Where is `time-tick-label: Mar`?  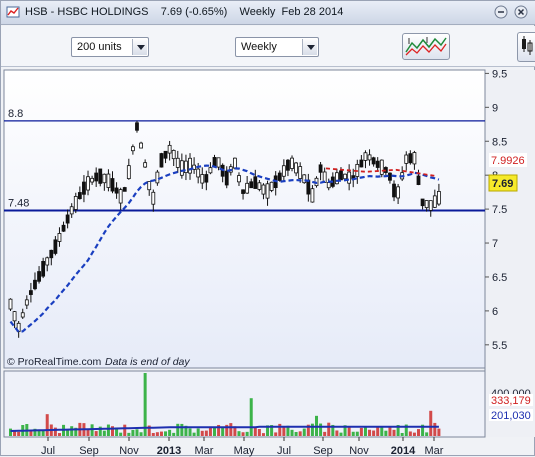
time-tick-label: Mar is located at coordinates (434, 451).